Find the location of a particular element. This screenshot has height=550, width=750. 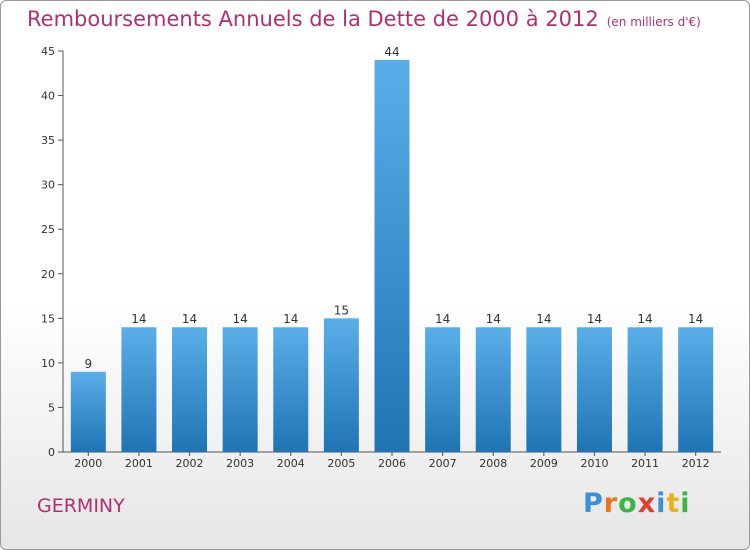

x-tick-label: 2007 is located at coordinates (443, 463).